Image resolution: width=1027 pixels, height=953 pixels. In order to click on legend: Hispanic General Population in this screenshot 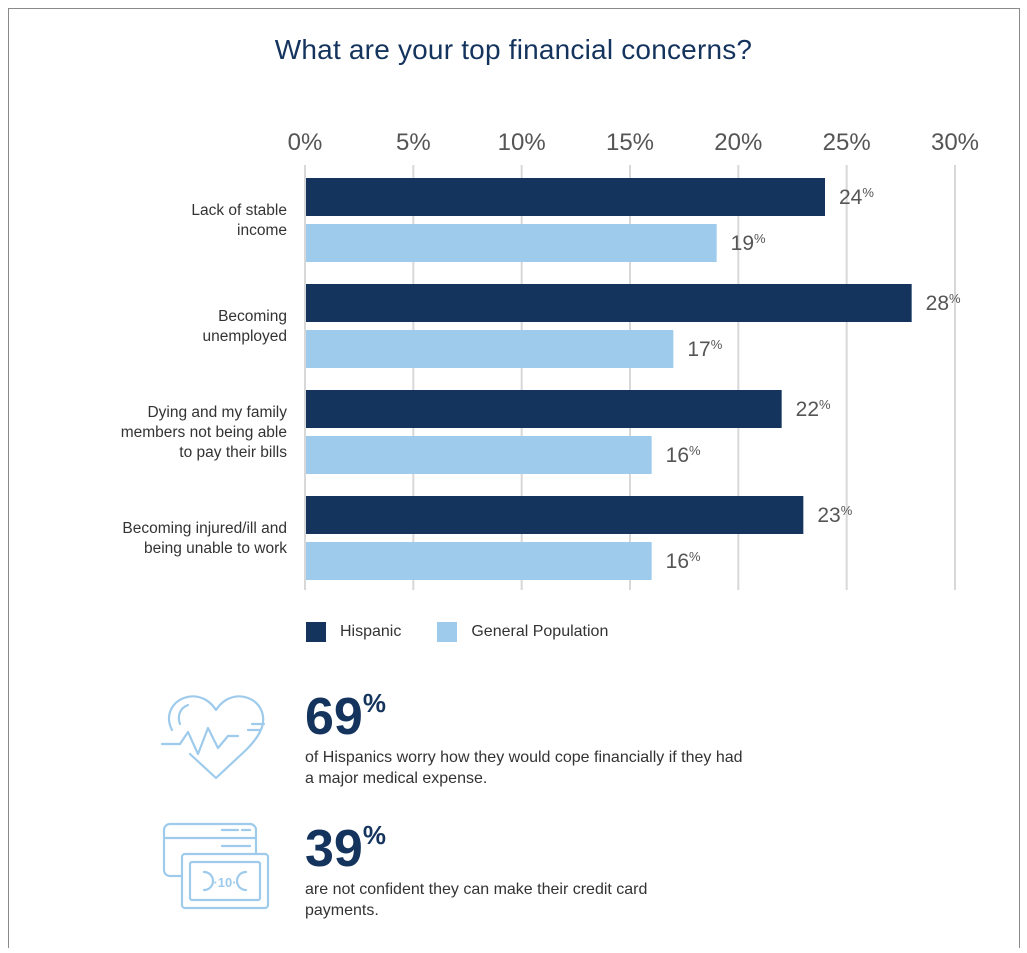, I will do `click(475, 632)`.